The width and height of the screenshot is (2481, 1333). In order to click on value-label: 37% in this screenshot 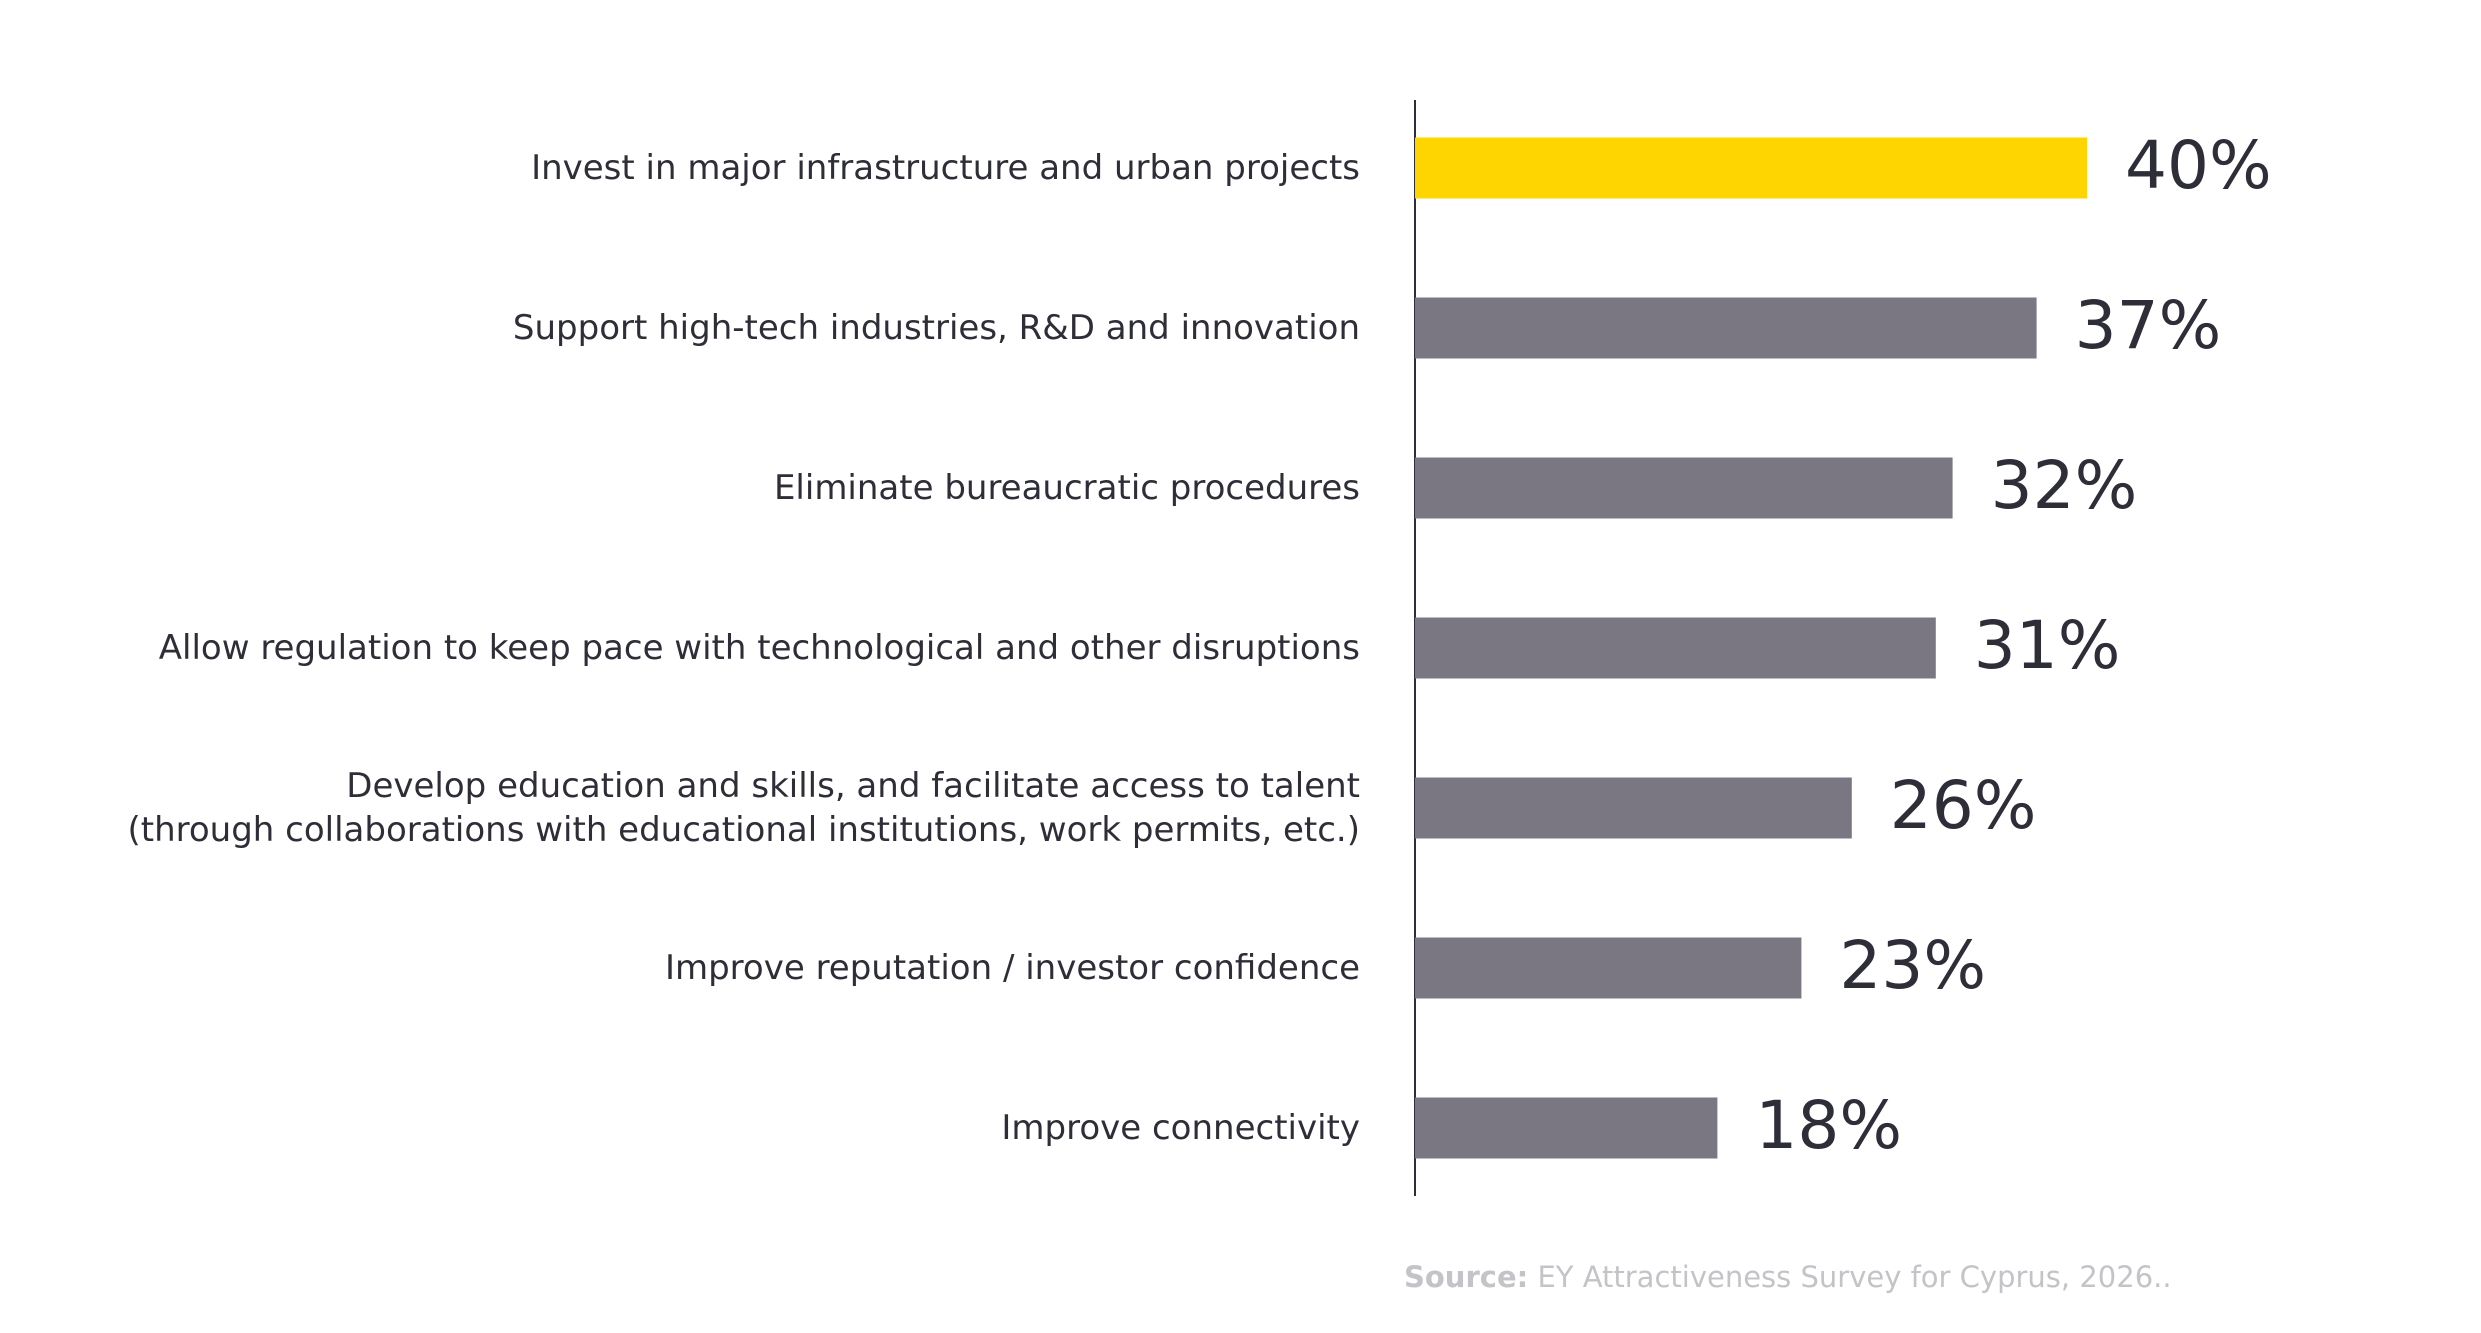, I will do `click(2148, 325)`.